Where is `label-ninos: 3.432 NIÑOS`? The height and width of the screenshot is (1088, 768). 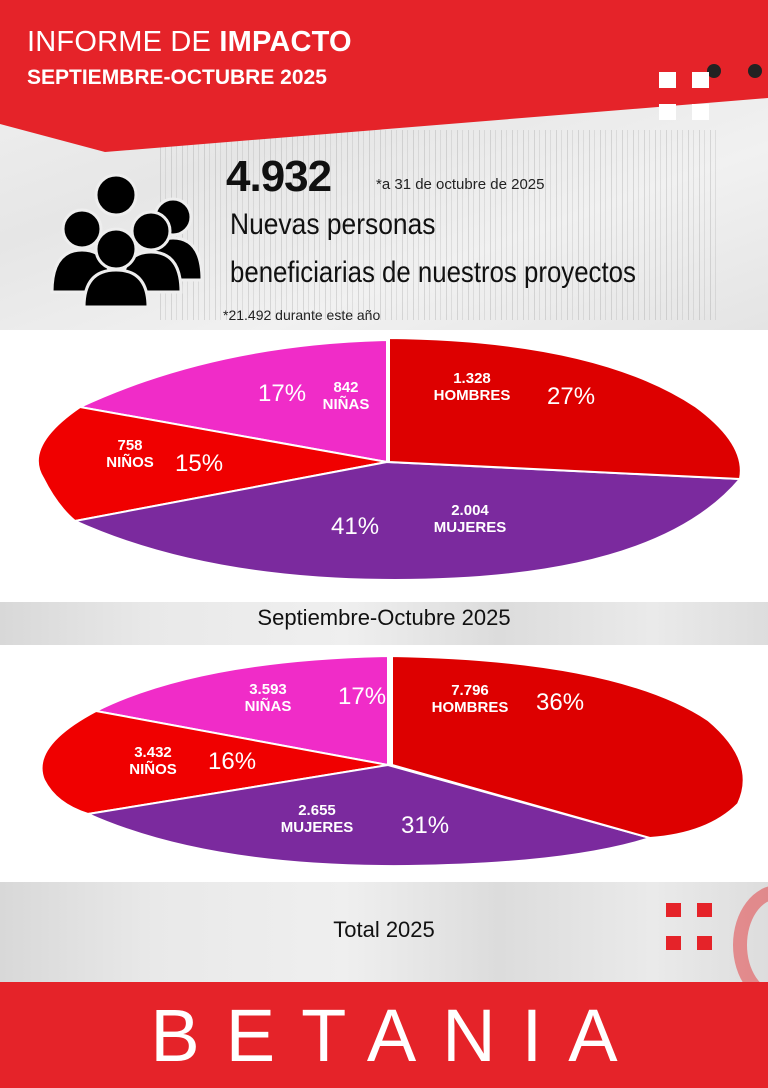 label-ninos: 3.432 NIÑOS is located at coordinates (153, 761).